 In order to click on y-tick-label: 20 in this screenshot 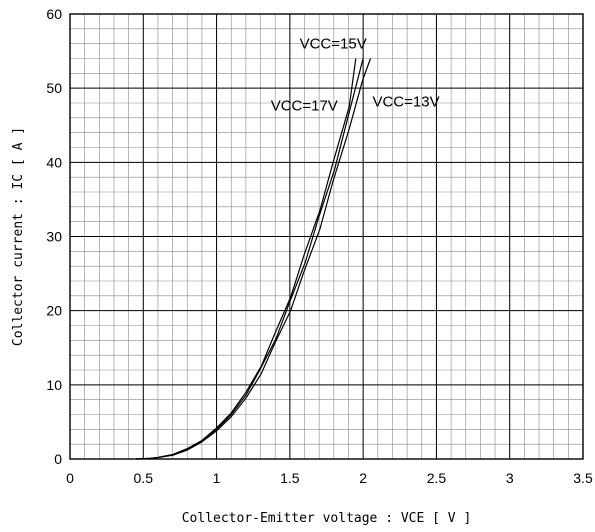, I will do `click(54, 311)`.